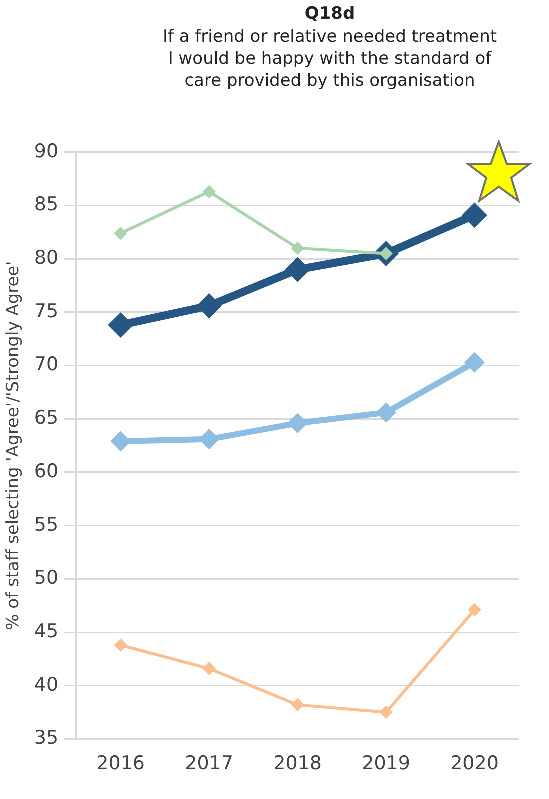  Describe the element at coordinates (46, 525) in the screenshot. I see `y-tick-label: 55` at that location.